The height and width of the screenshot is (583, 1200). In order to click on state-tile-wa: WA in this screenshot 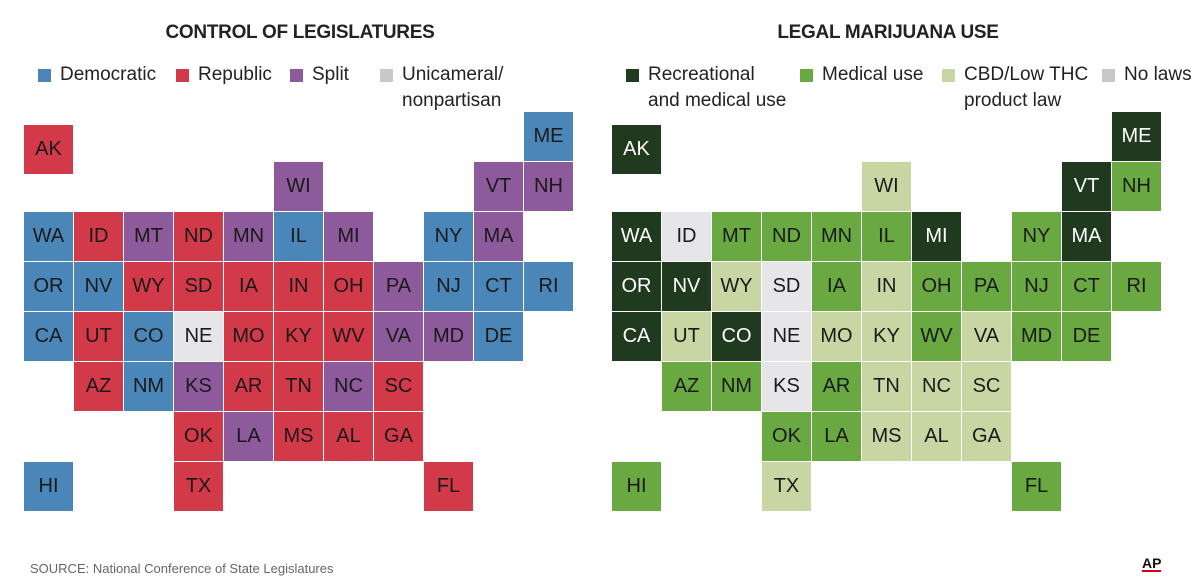, I will do `click(48, 236)`.